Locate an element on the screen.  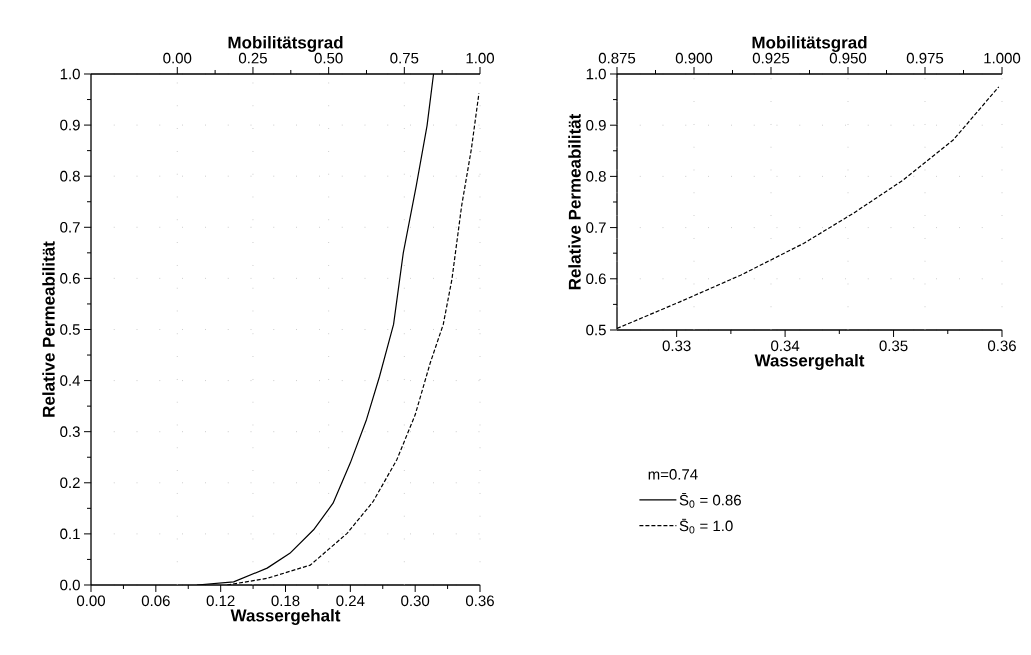
y-tick-label: 0.2 is located at coordinates (70, 483).